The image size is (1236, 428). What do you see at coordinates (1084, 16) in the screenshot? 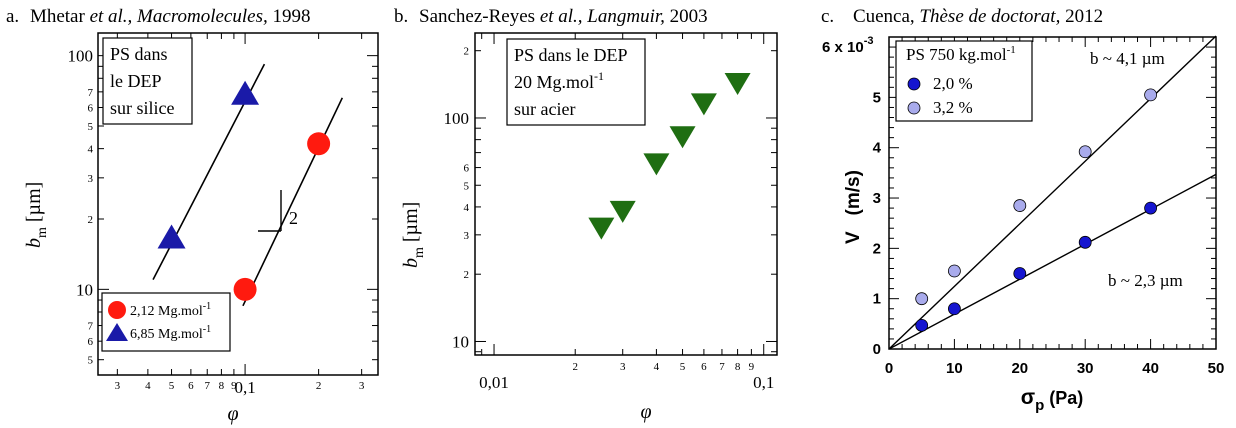
I see `panel-c-title-year: 2012` at bounding box center [1084, 16].